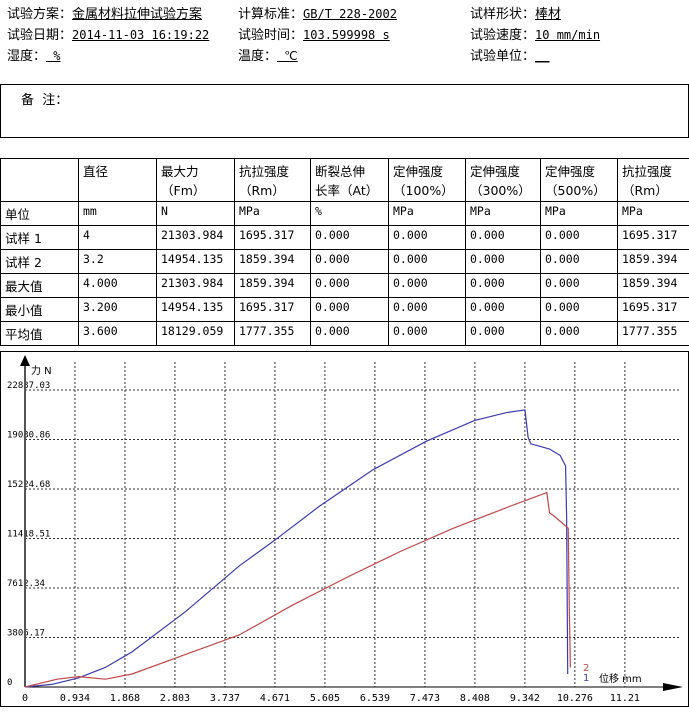 The image size is (689, 727). I want to click on field-shape: 试样形状：棒材, so click(515, 12).